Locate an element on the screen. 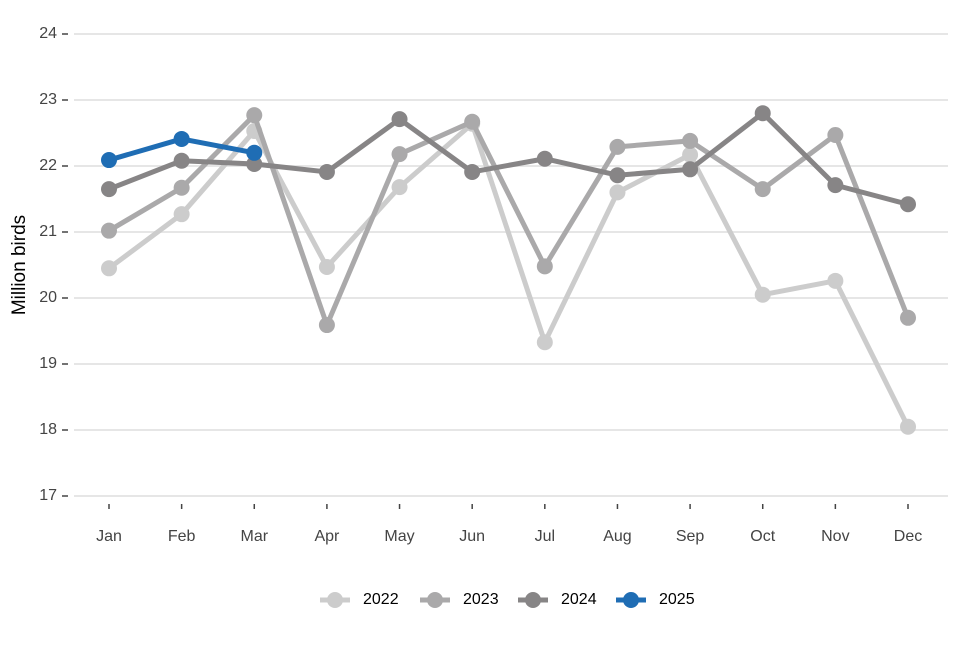 The height and width of the screenshot is (645, 960). x-tick-label: Apr is located at coordinates (327, 536).